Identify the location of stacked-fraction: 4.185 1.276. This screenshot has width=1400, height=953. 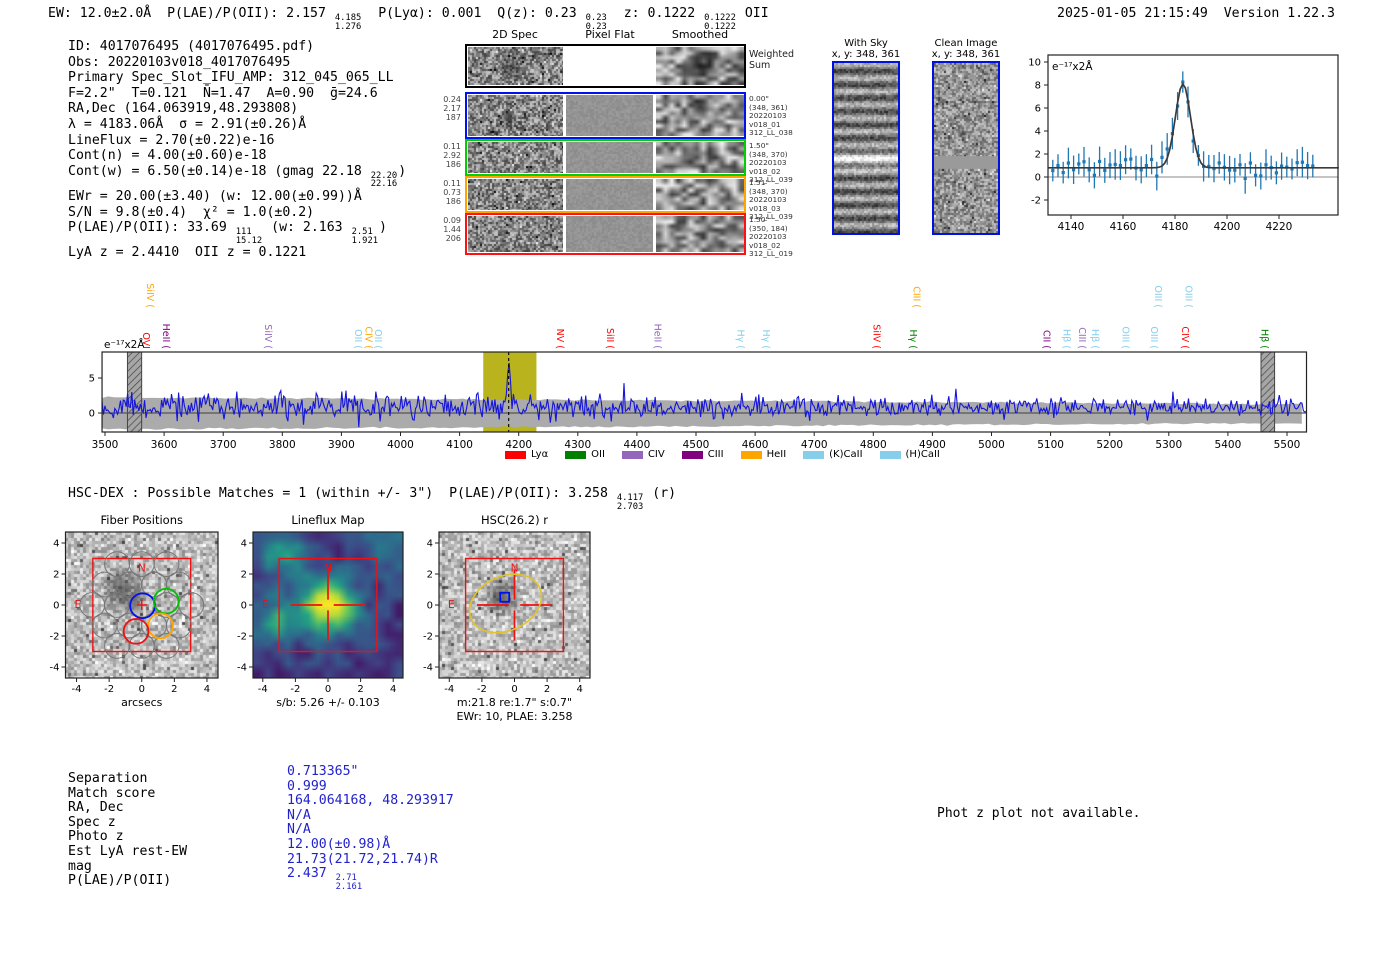
(348, 22).